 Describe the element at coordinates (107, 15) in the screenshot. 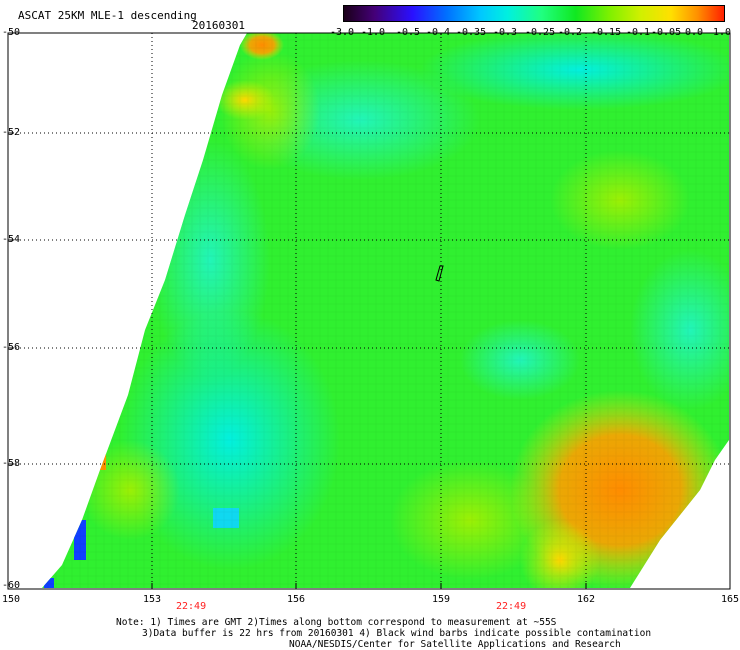

I see `product-title: ASCAT 25KM MLE-1 descending` at that location.